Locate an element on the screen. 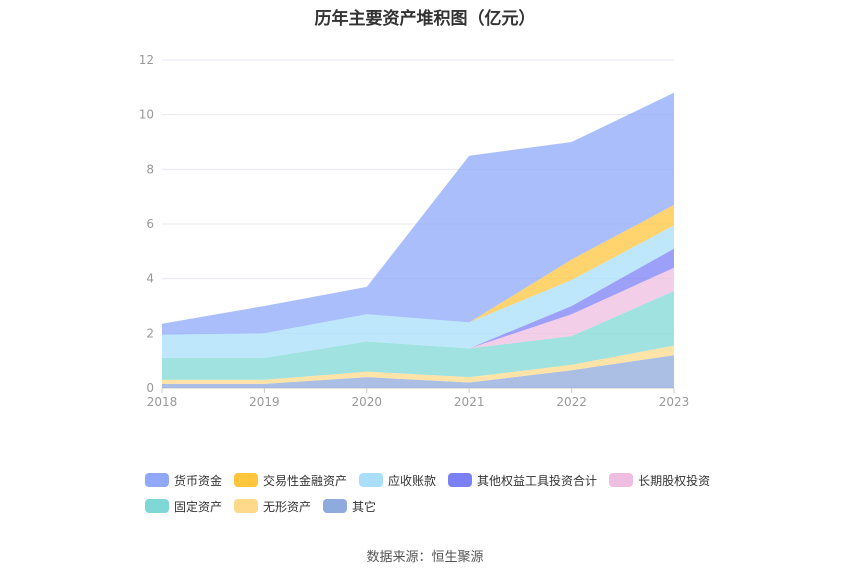  area-长期股权投资 is located at coordinates (418, 312).